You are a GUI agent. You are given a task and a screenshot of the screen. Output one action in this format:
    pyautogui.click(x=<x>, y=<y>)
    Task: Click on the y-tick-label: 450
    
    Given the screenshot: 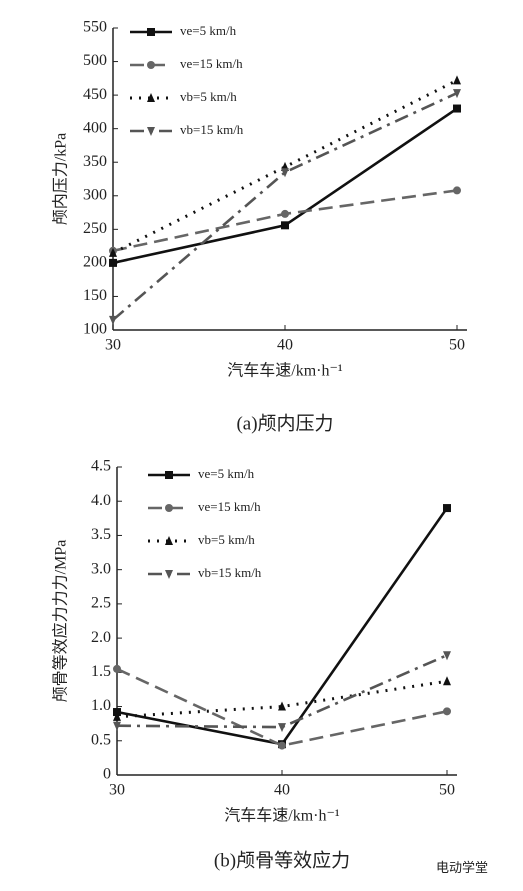 What is the action you would take?
    pyautogui.click(x=95, y=94)
    